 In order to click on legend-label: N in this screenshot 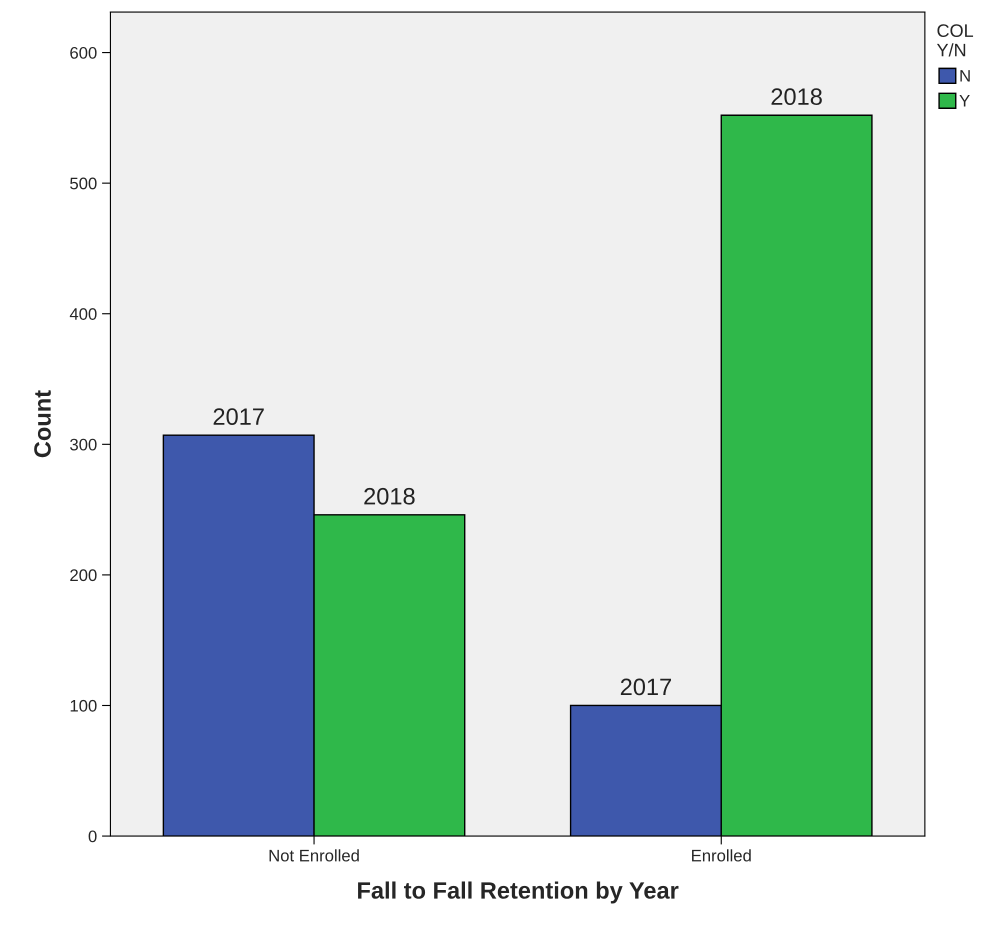, I will do `click(965, 76)`.